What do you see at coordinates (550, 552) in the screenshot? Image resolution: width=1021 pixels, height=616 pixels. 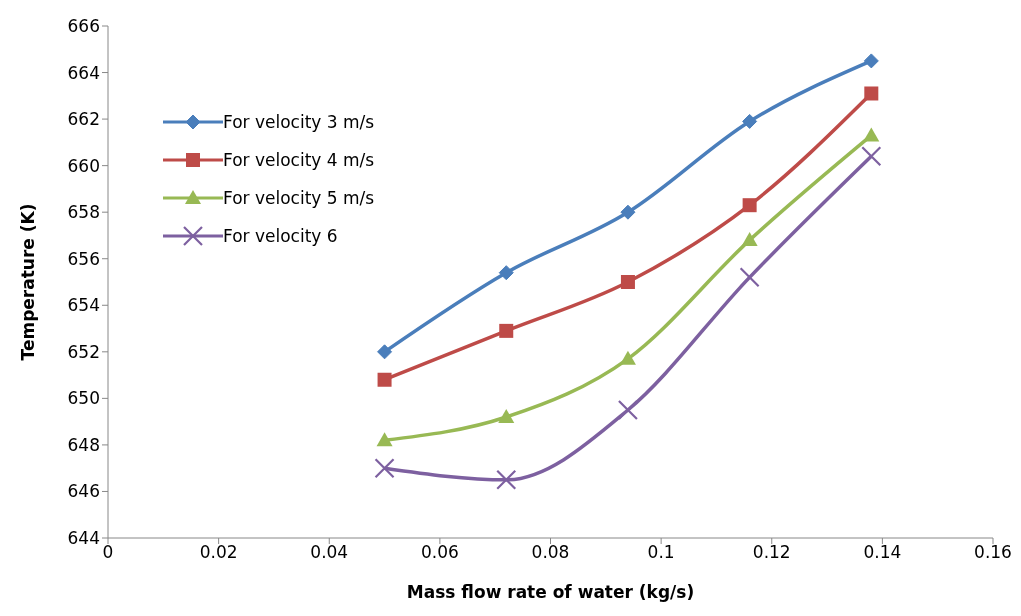 I see `x-tick-label: 0.08` at bounding box center [550, 552].